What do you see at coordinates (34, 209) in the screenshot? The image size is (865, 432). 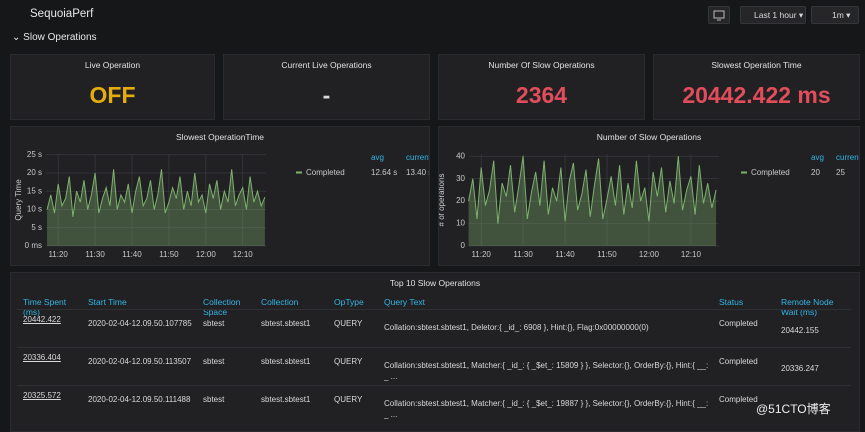 I see `y-tick-label: 10 s` at bounding box center [34, 209].